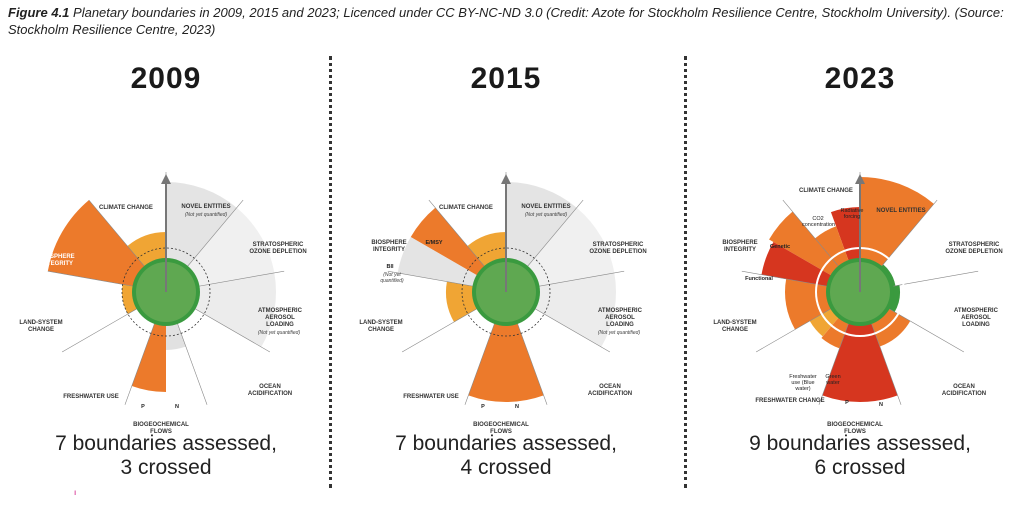 The height and width of the screenshot is (512, 1024). I want to click on stray-mark: ı, so click(75, 492).